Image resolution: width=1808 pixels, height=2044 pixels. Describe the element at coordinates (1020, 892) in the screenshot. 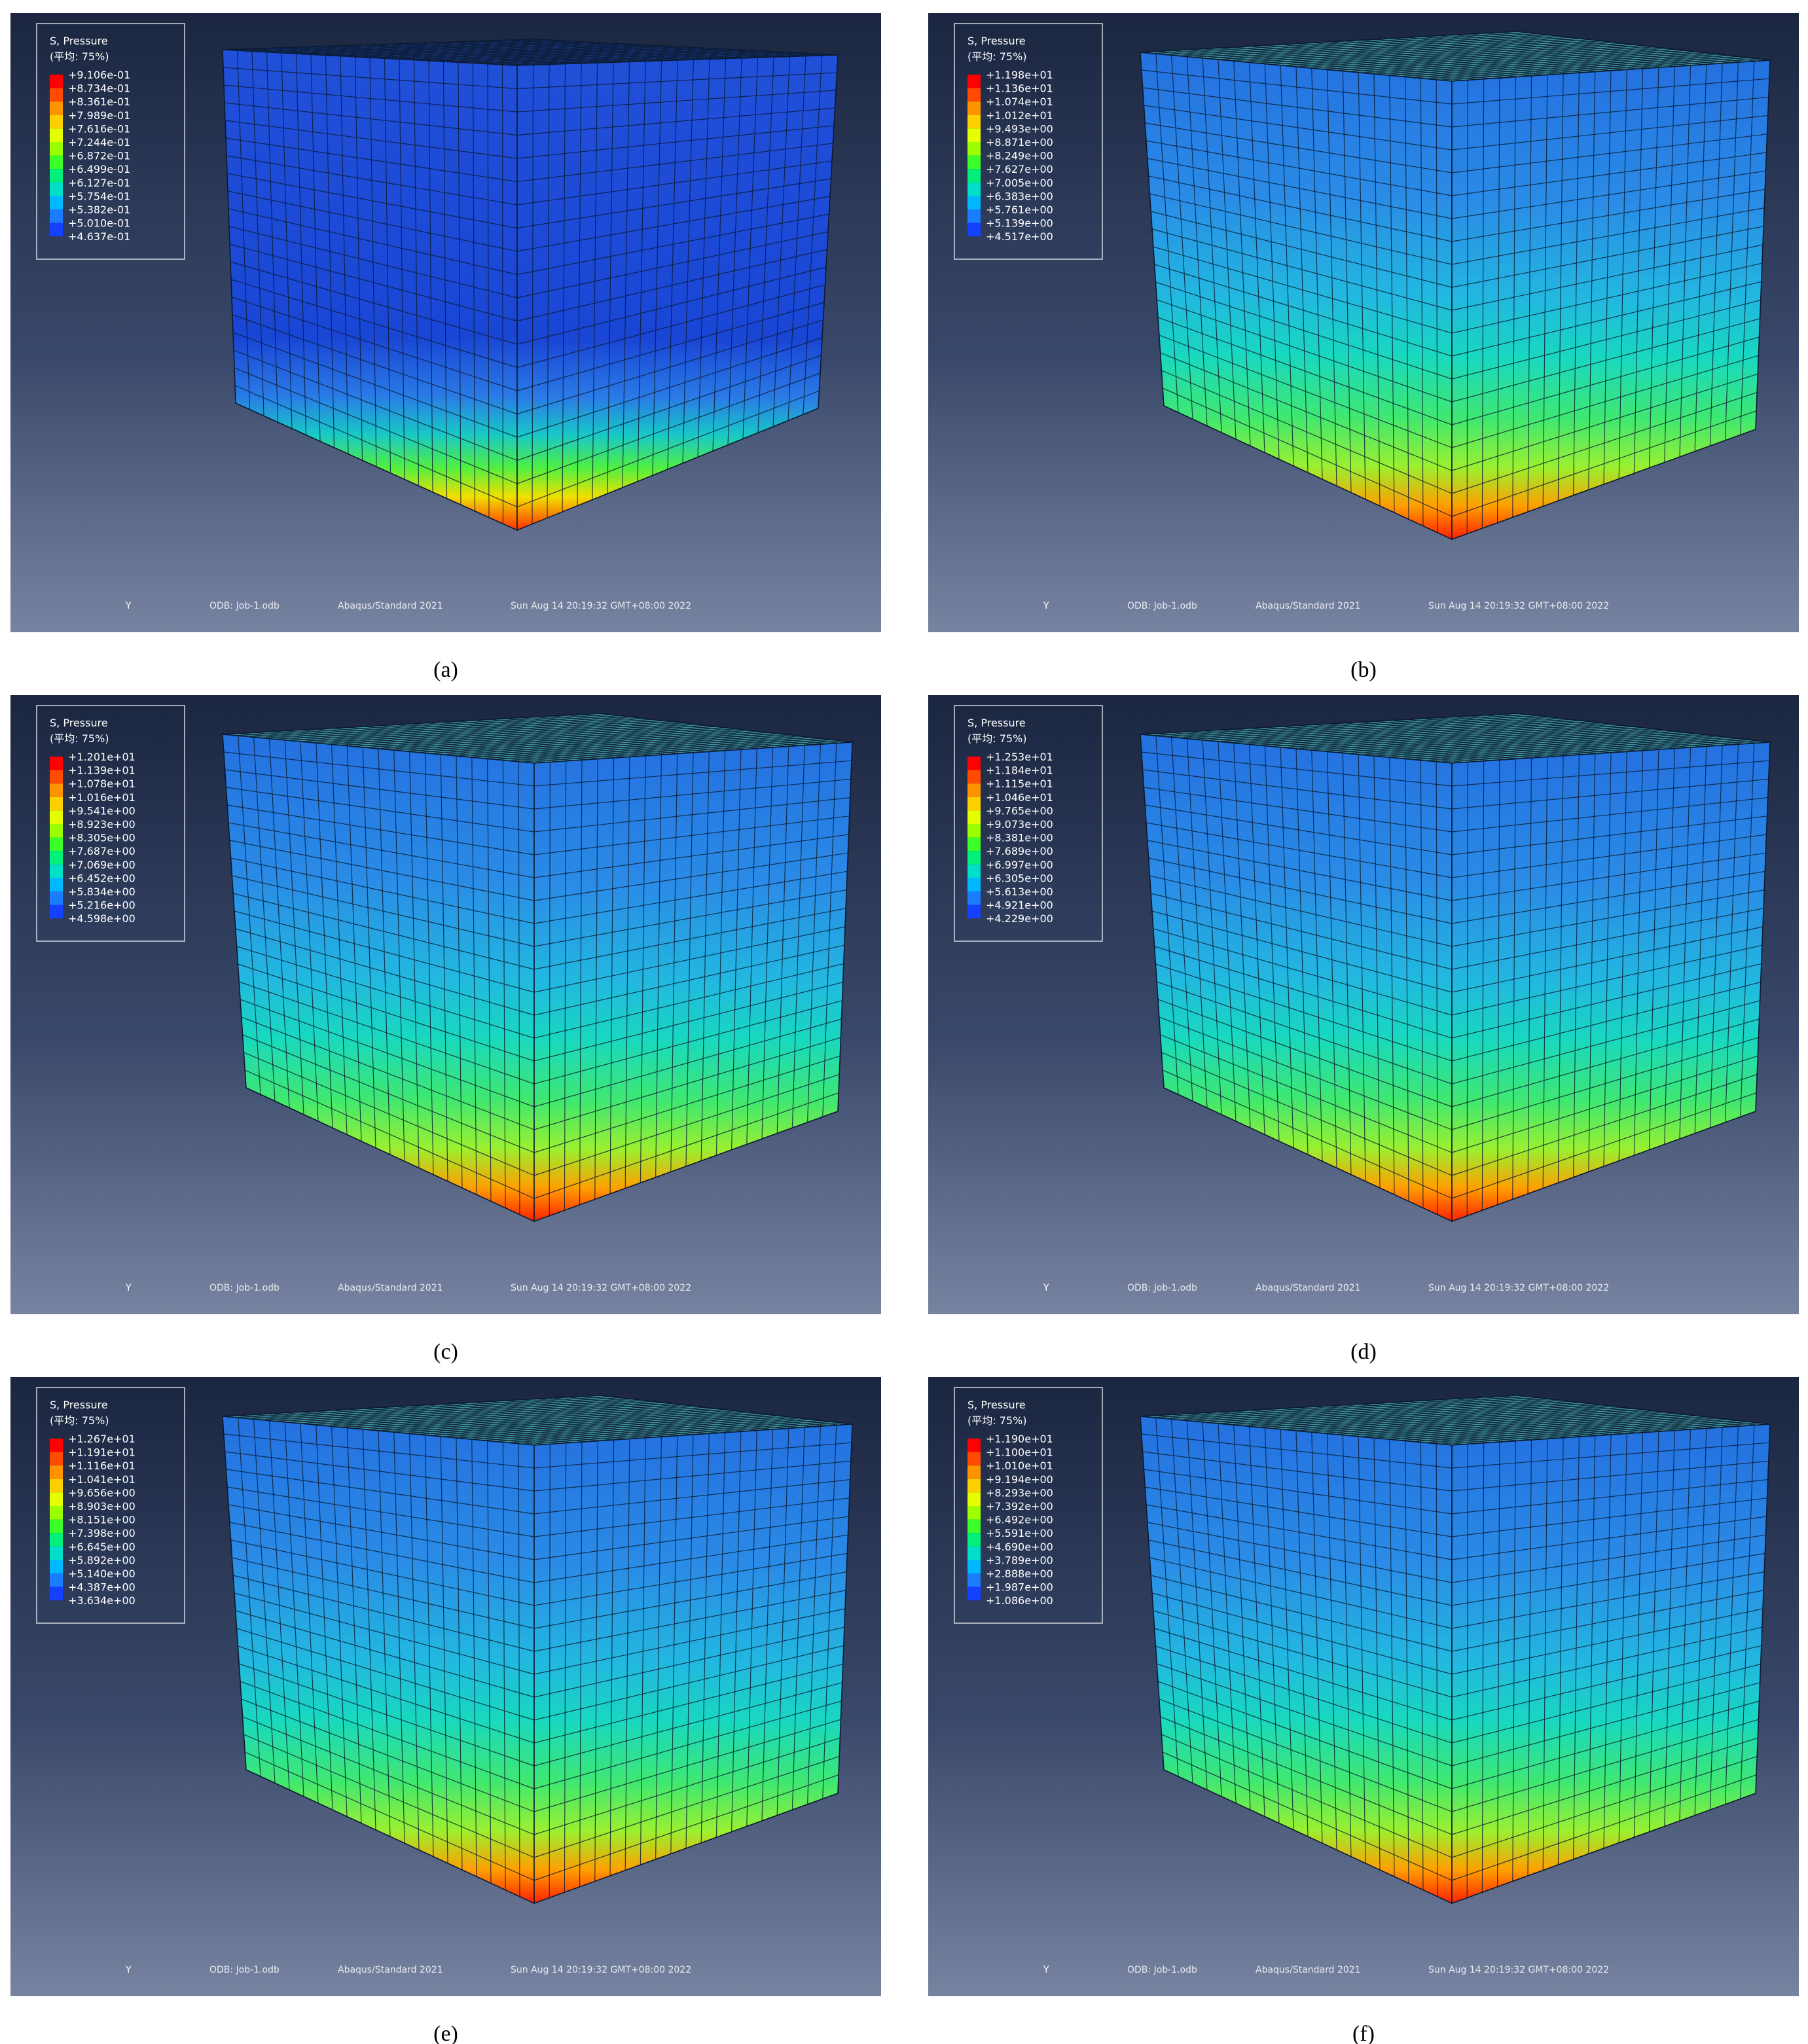

I see `legend-value: +5.613e+00` at that location.